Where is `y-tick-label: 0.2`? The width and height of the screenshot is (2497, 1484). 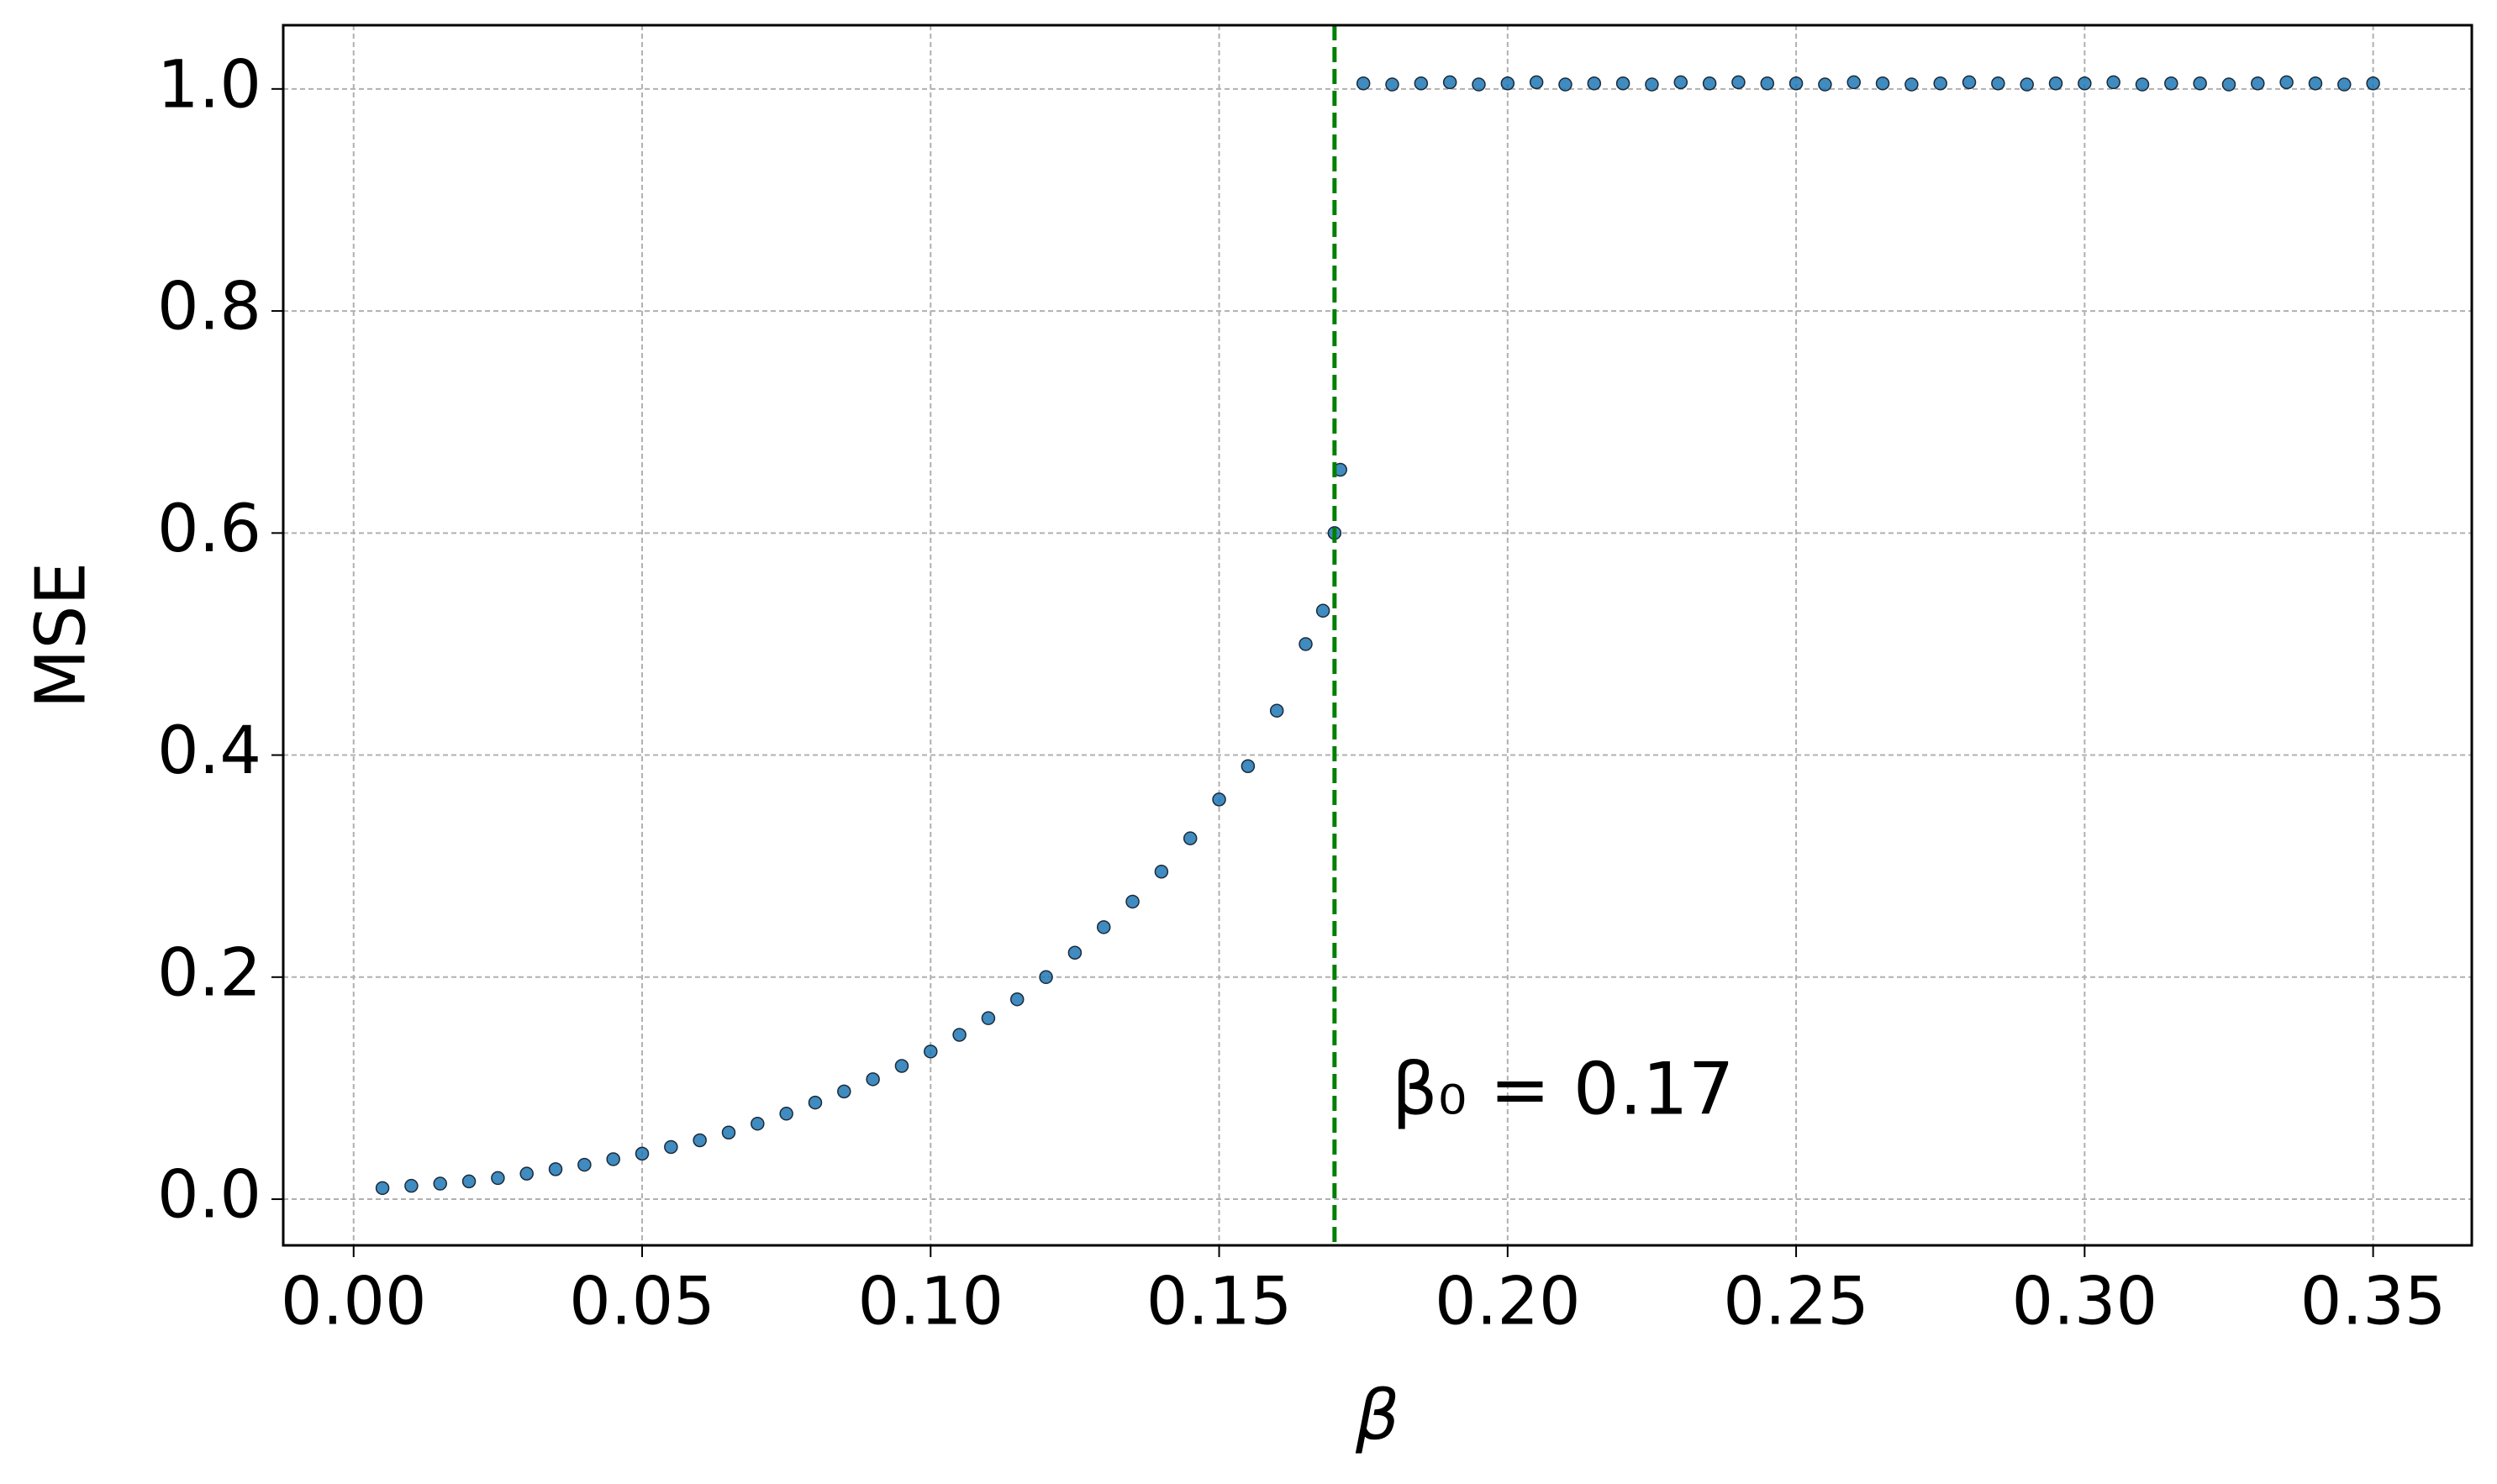
y-tick-label: 0.2 is located at coordinates (209, 973).